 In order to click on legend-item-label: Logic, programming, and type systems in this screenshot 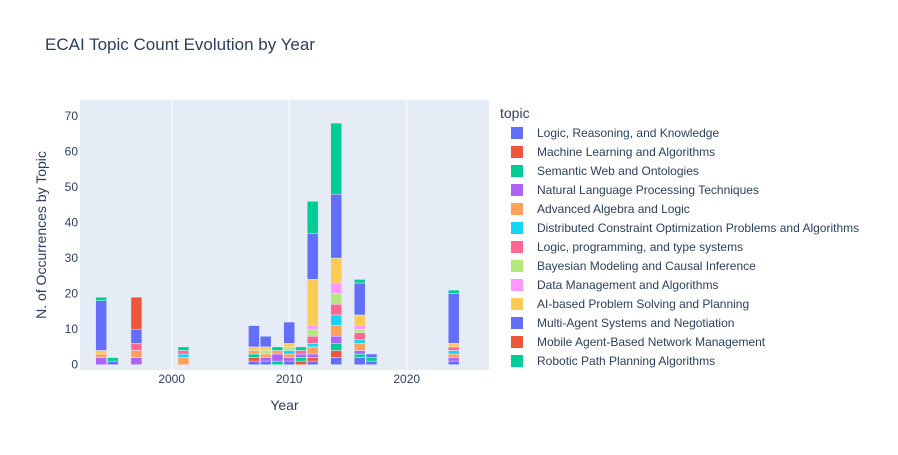, I will do `click(640, 247)`.